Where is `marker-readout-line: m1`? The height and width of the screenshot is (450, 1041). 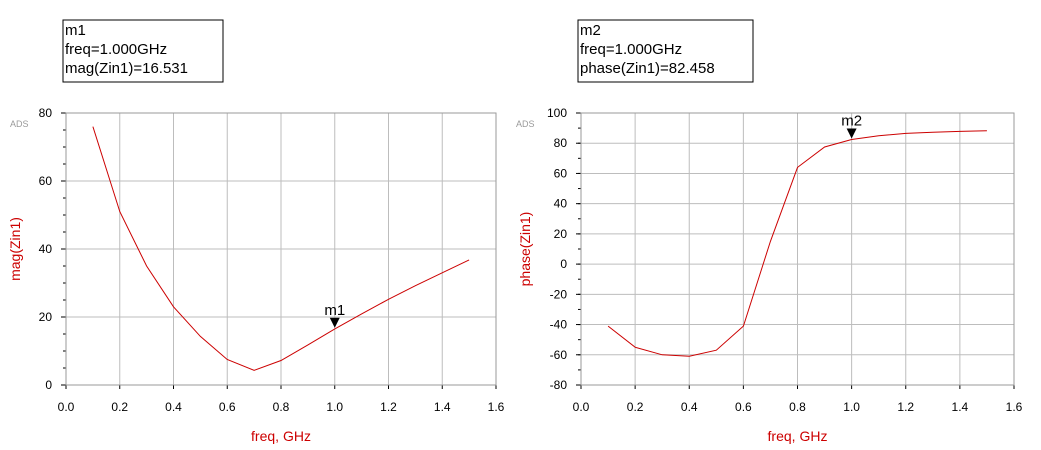 marker-readout-line: m1 is located at coordinates (75, 30).